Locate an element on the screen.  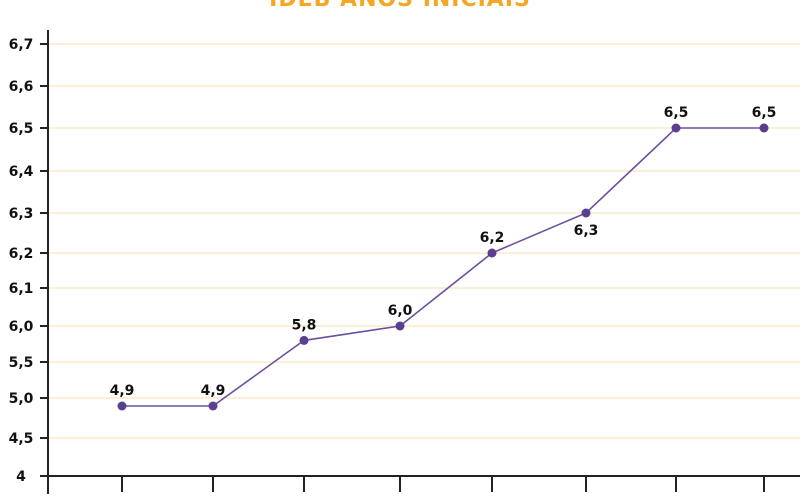
y-tick-label: 6,5 is located at coordinates (21, 129).